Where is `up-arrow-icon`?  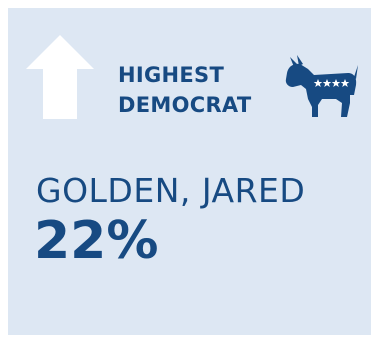
up-arrow-icon is located at coordinates (60, 77).